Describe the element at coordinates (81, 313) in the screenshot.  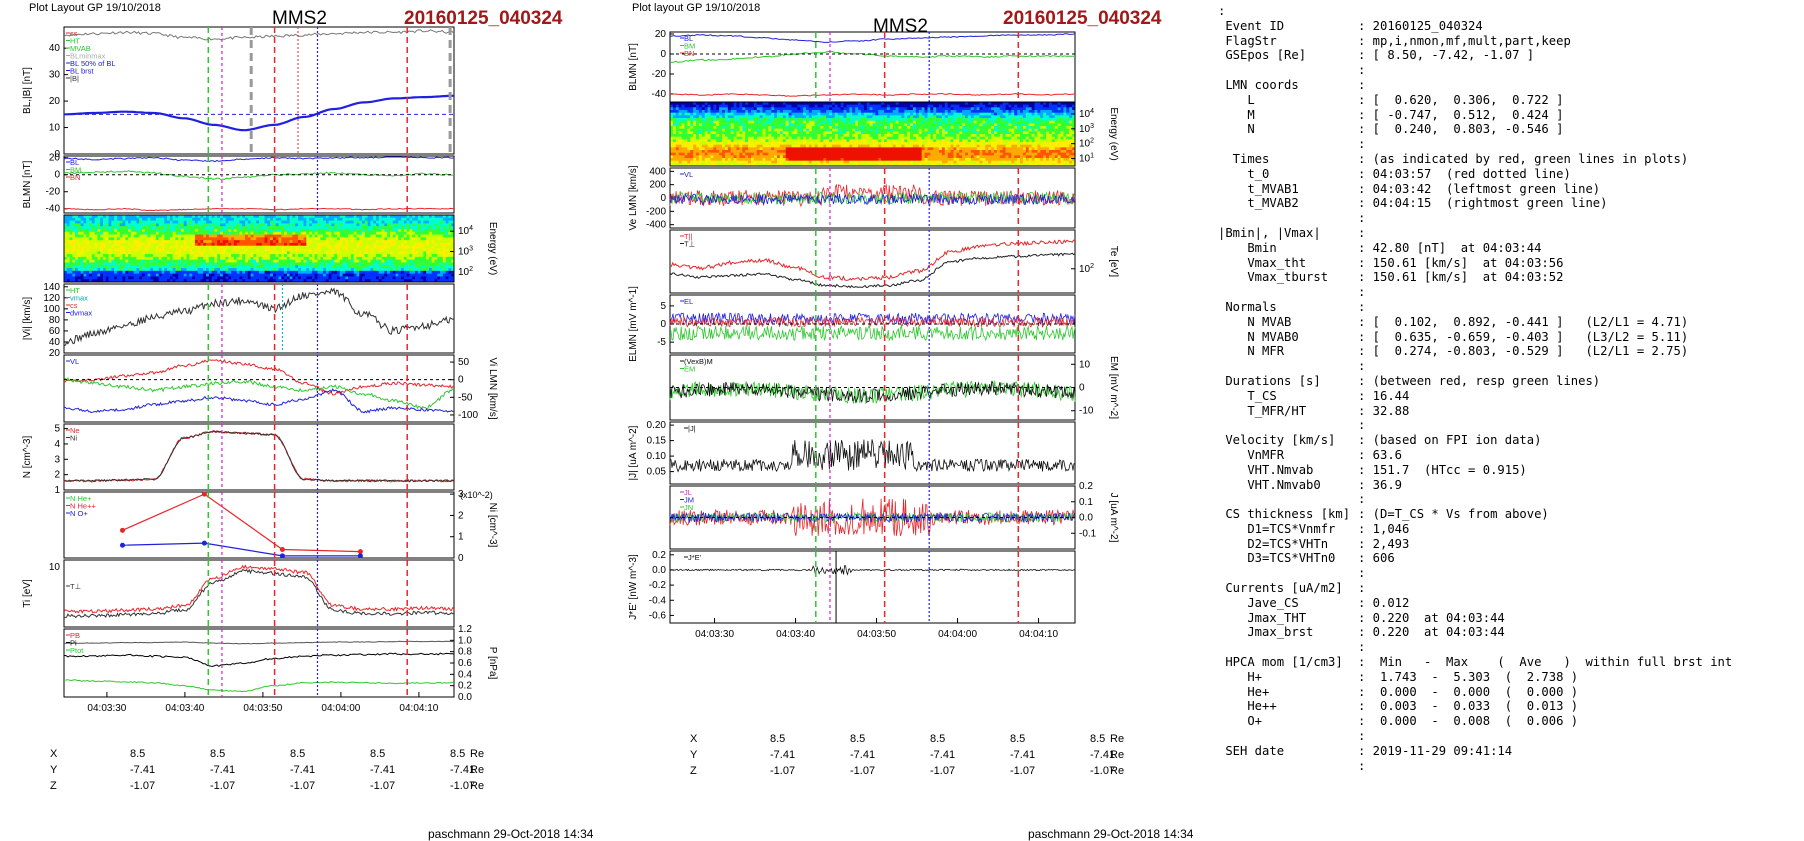
I see `legend-entry: dvmax` at that location.